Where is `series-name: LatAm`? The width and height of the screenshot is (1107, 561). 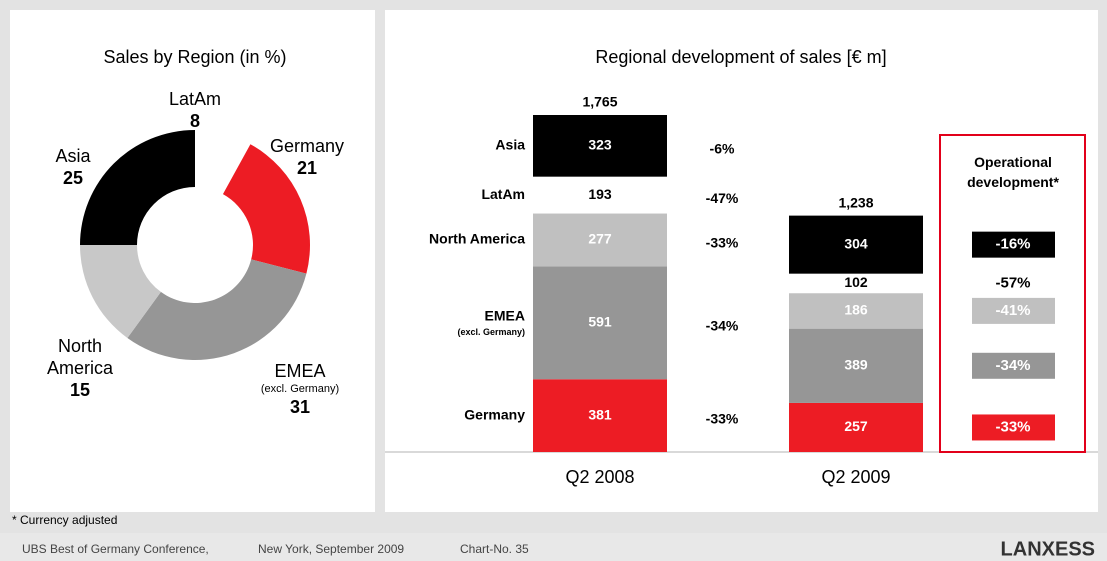
series-name: LatAm is located at coordinates (503, 194).